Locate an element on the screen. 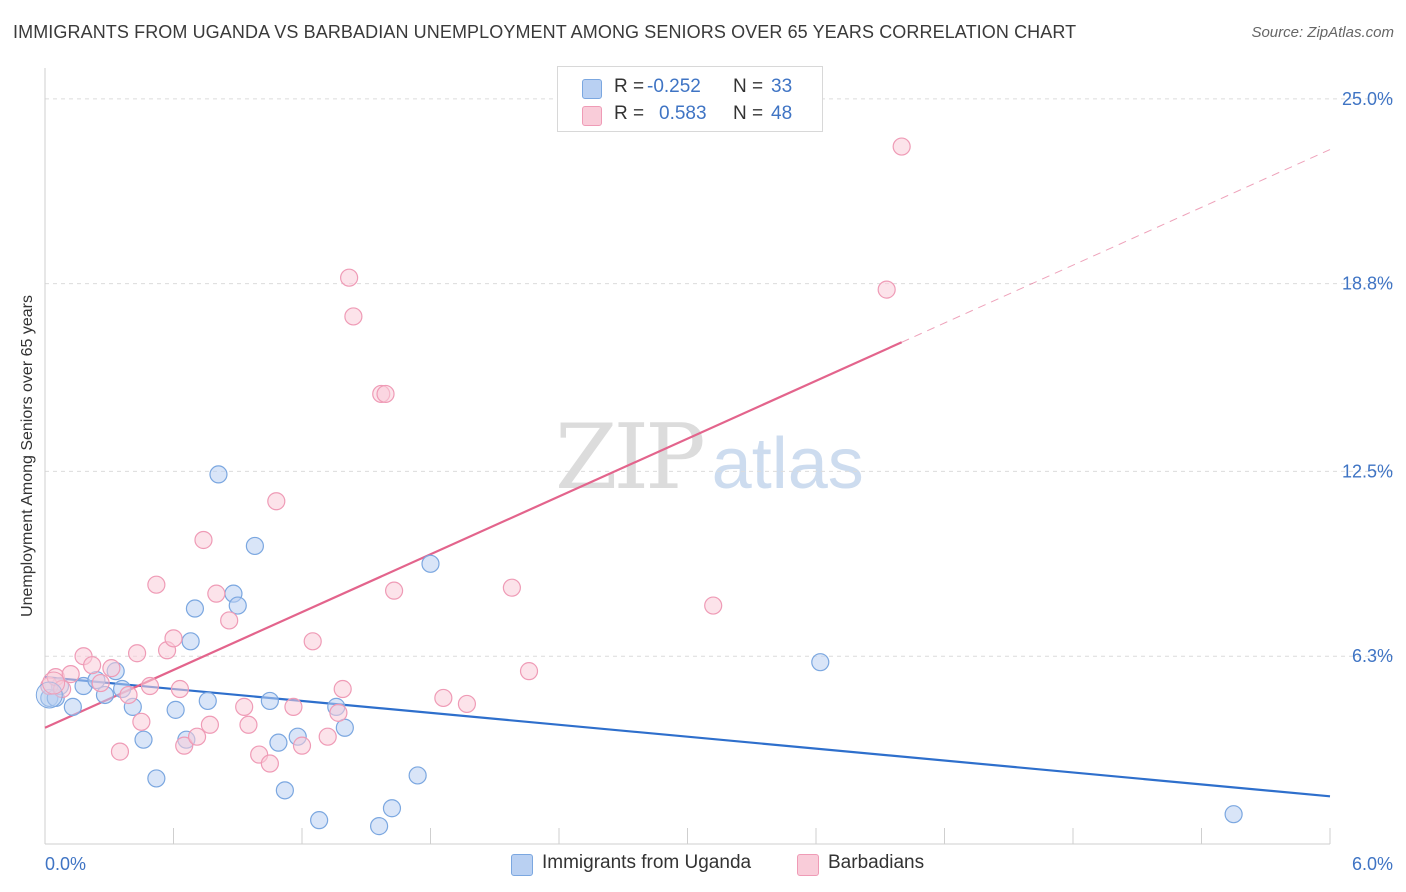  series-legend-label: Barbadians is located at coordinates (876, 862).